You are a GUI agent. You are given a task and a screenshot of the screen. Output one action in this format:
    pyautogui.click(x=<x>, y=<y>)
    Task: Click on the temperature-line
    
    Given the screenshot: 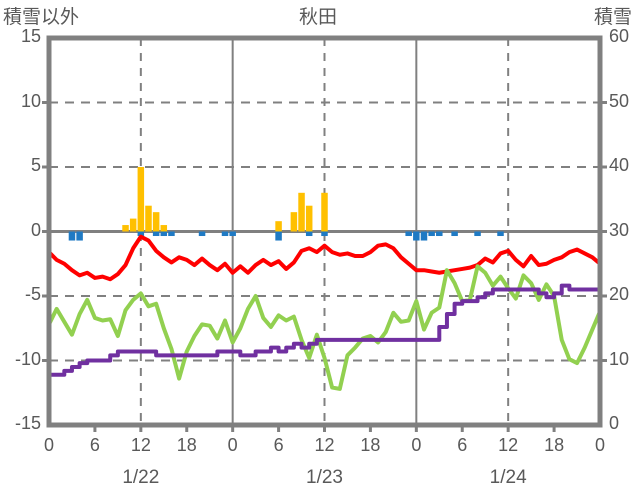 What is the action you would take?
    pyautogui.click(x=324, y=258)
    